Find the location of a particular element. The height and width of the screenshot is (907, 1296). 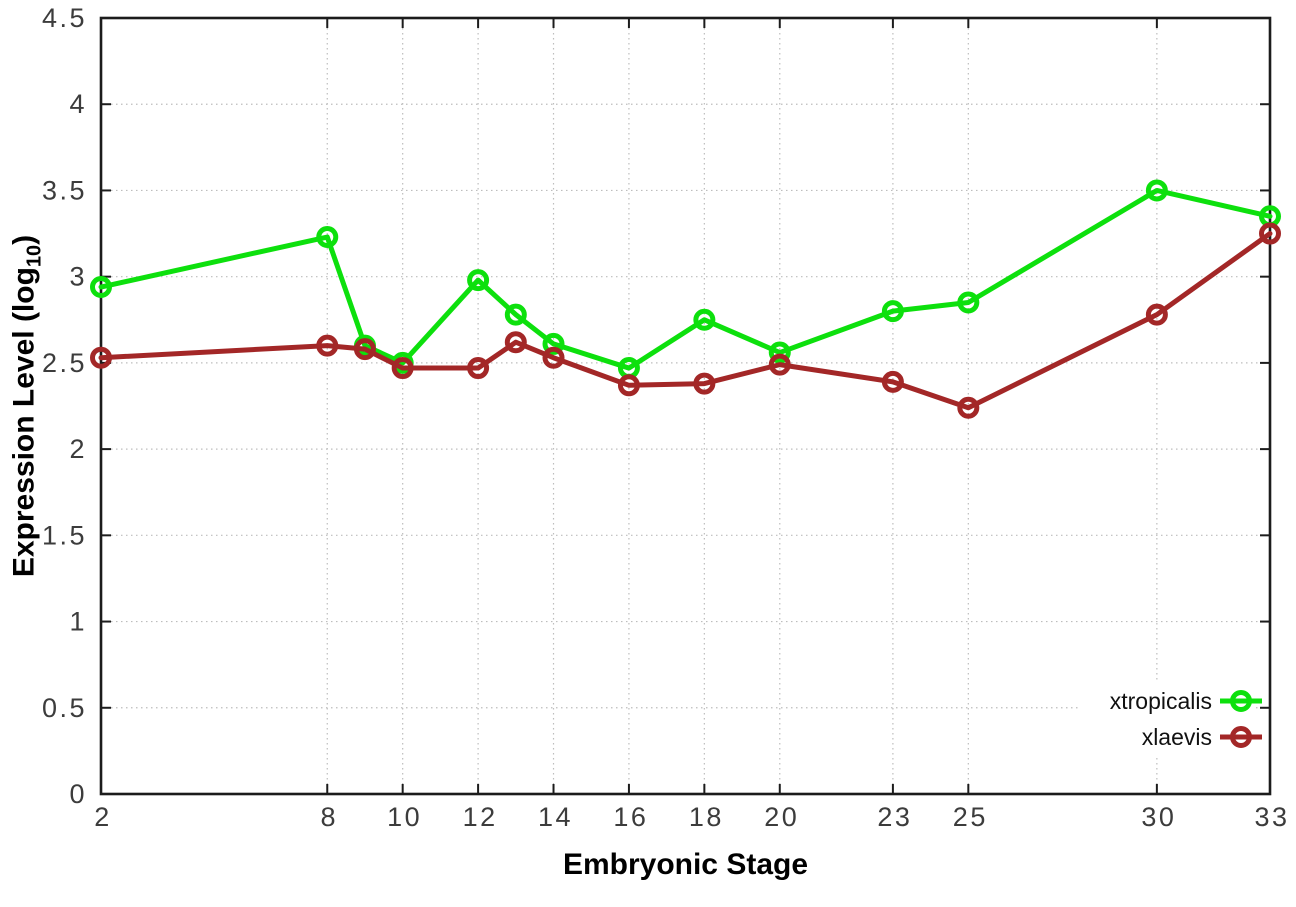

y-tick-label: 4 is located at coordinates (78, 104).